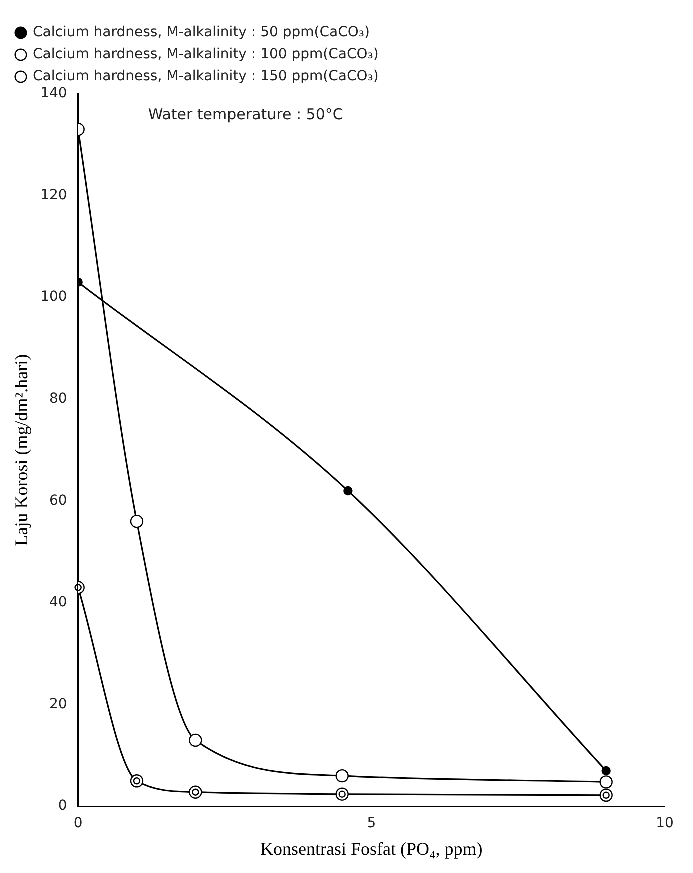 The height and width of the screenshot is (873, 693). I want to click on legend-label: Calcium hardness, M-alkalinity : 100 ppm(CaCO₃), so click(206, 54).